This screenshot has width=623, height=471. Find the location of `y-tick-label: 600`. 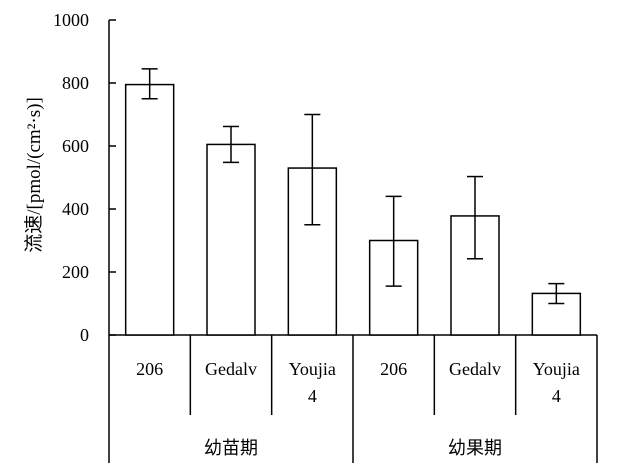

y-tick-label: 600 is located at coordinates (75, 146).